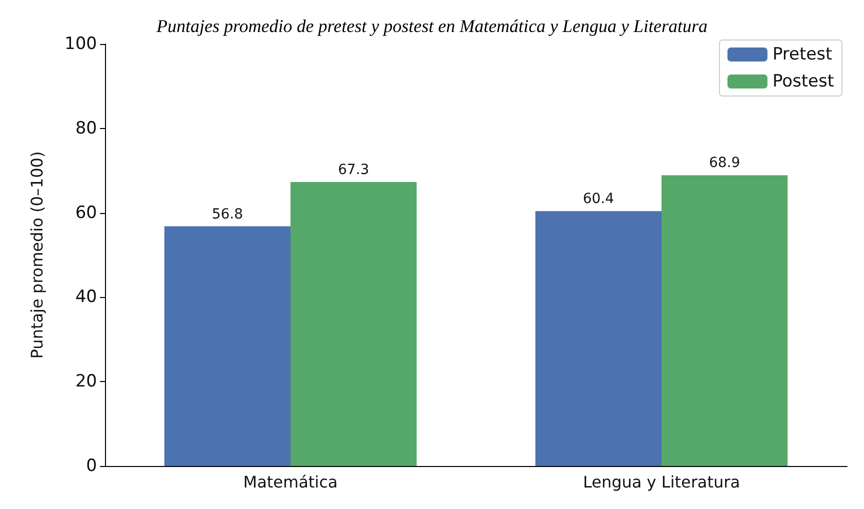  I want to click on y-tick-label: 80, so click(86, 128).